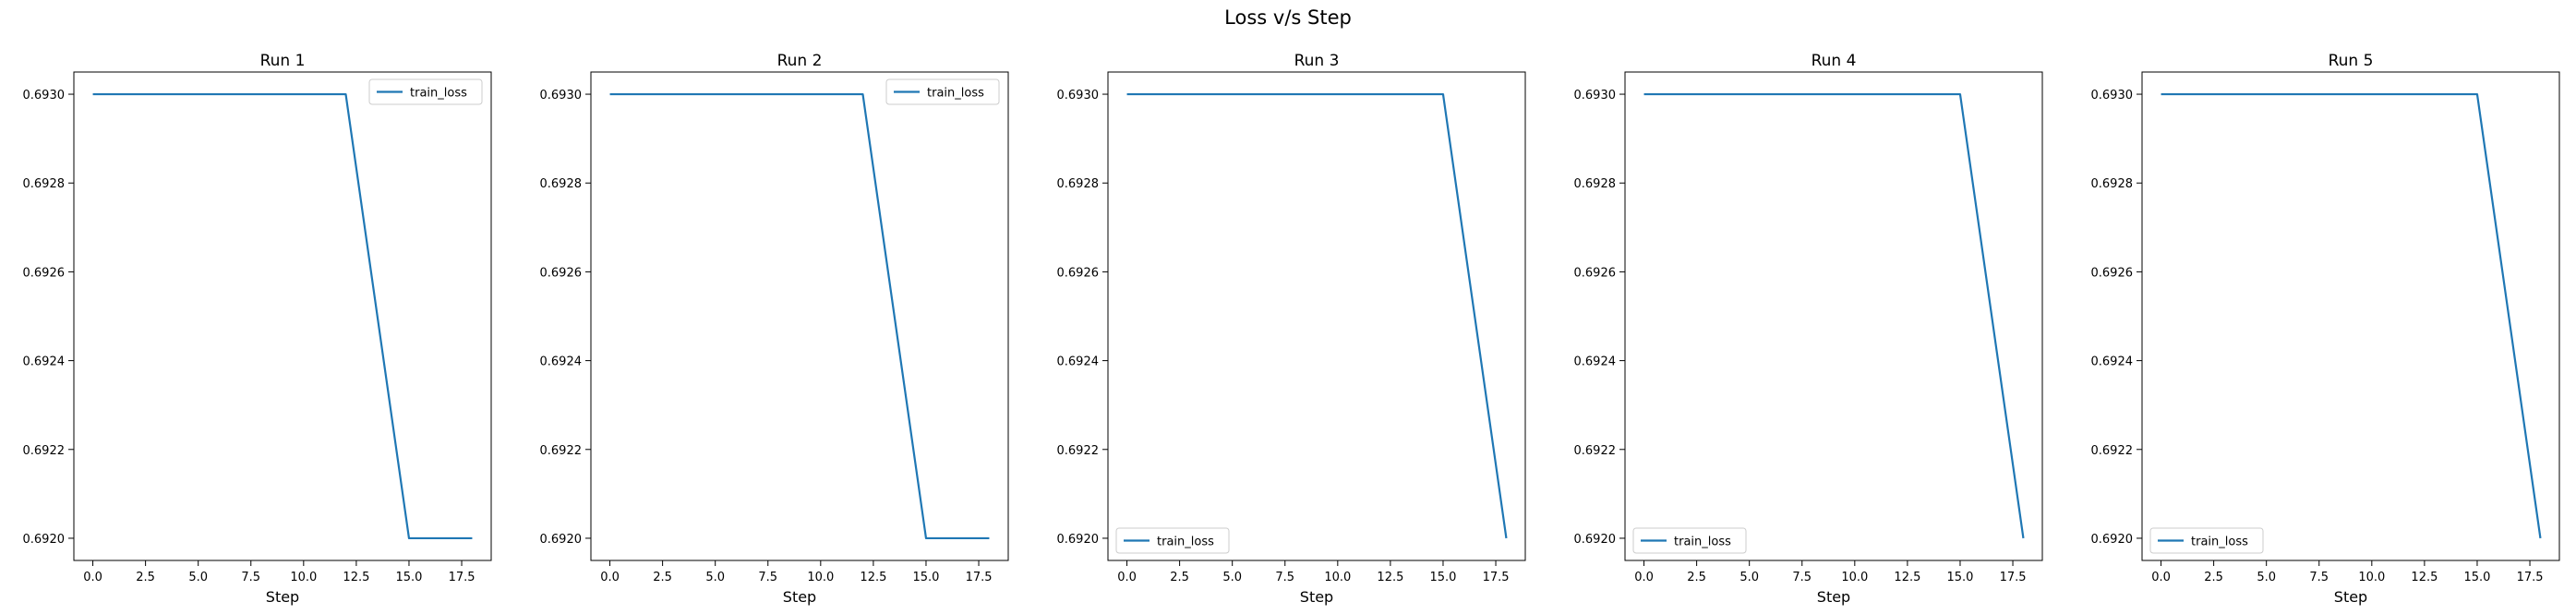 The width and height of the screenshot is (2576, 614). Describe the element at coordinates (800, 61) in the screenshot. I see `subplot-title: Run 2` at that location.